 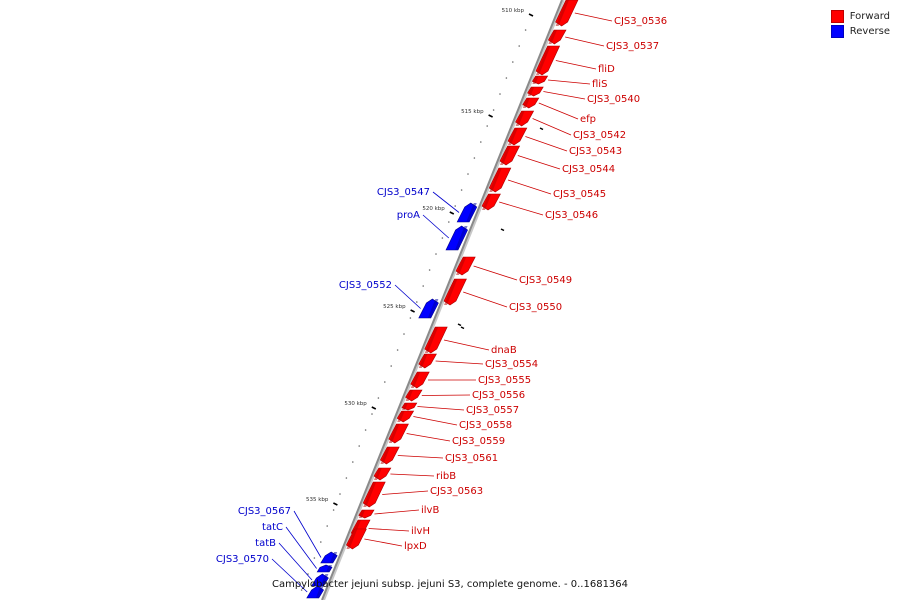 I want to click on gene-label: CJS3_0550, so click(x=535, y=307).